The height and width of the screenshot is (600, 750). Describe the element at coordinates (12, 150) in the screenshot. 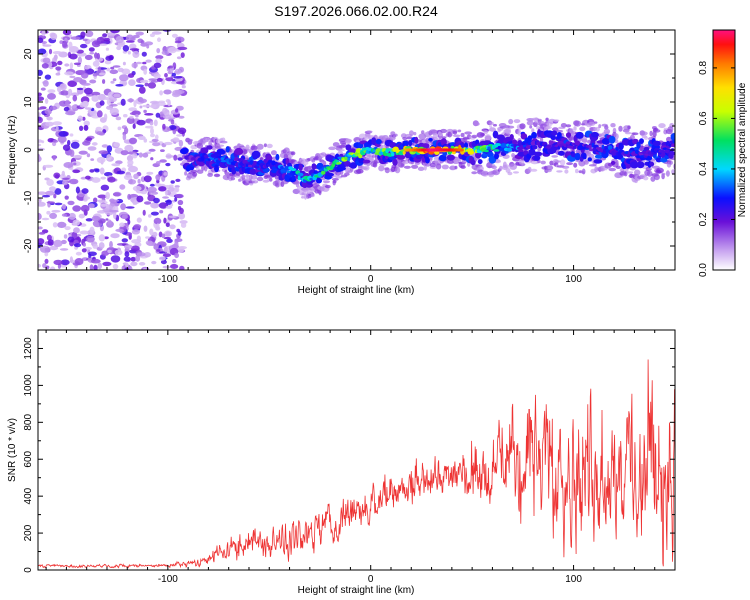

I see `spectrogram-y-axis-label: Frequency (Hz)` at that location.